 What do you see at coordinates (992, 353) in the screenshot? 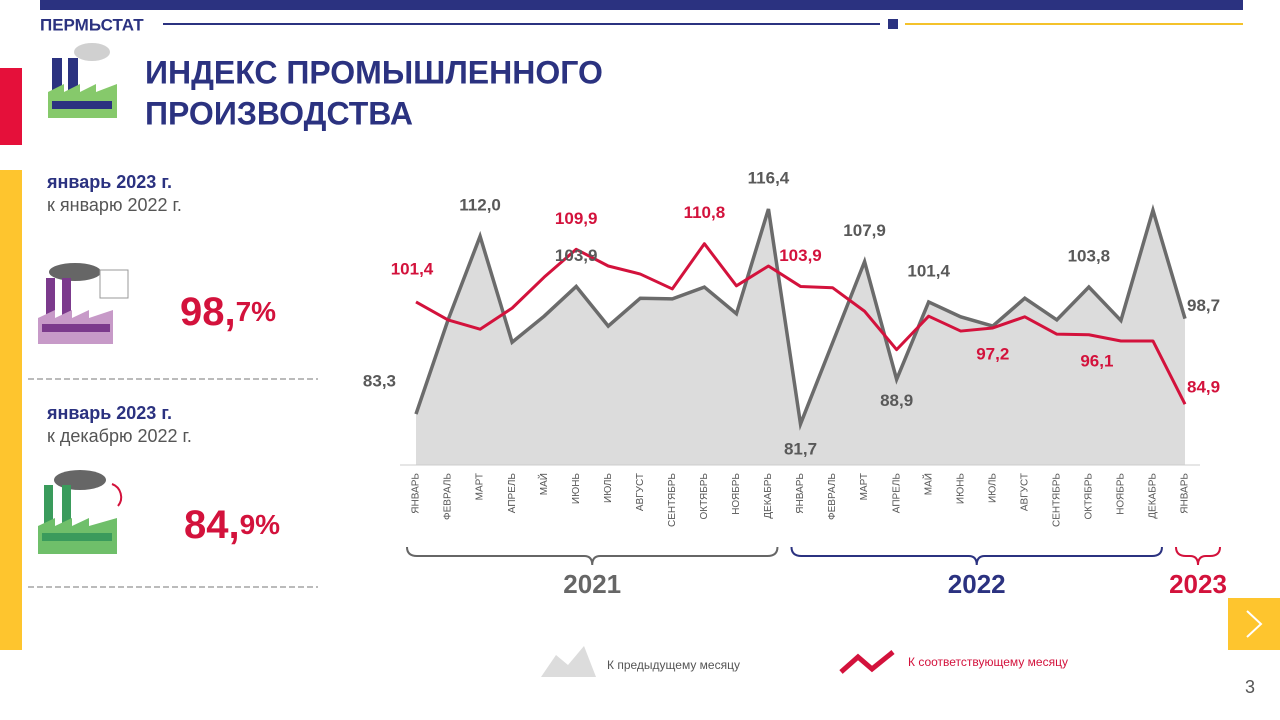
I see `data-label: 97,2` at bounding box center [992, 353].